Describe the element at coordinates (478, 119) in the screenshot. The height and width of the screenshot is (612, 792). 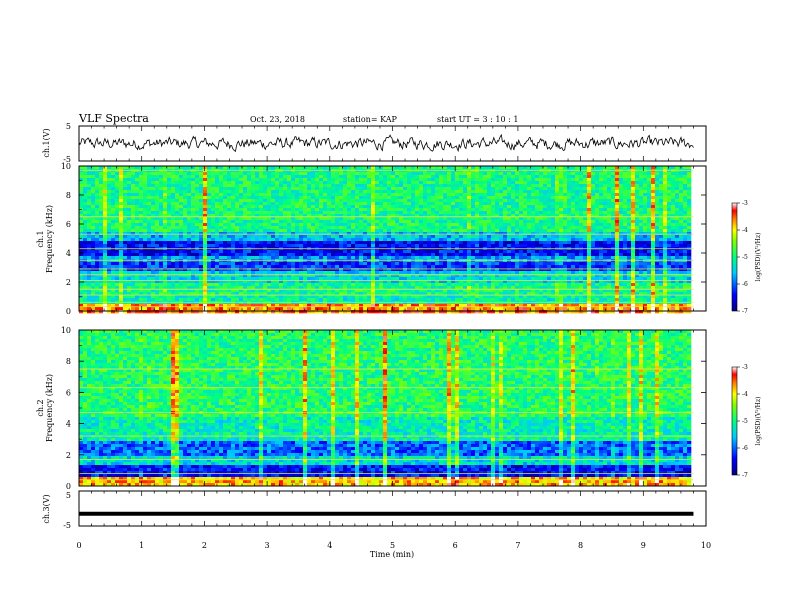
I see `start-time-label: start UT = 3 : 10 : 1` at that location.